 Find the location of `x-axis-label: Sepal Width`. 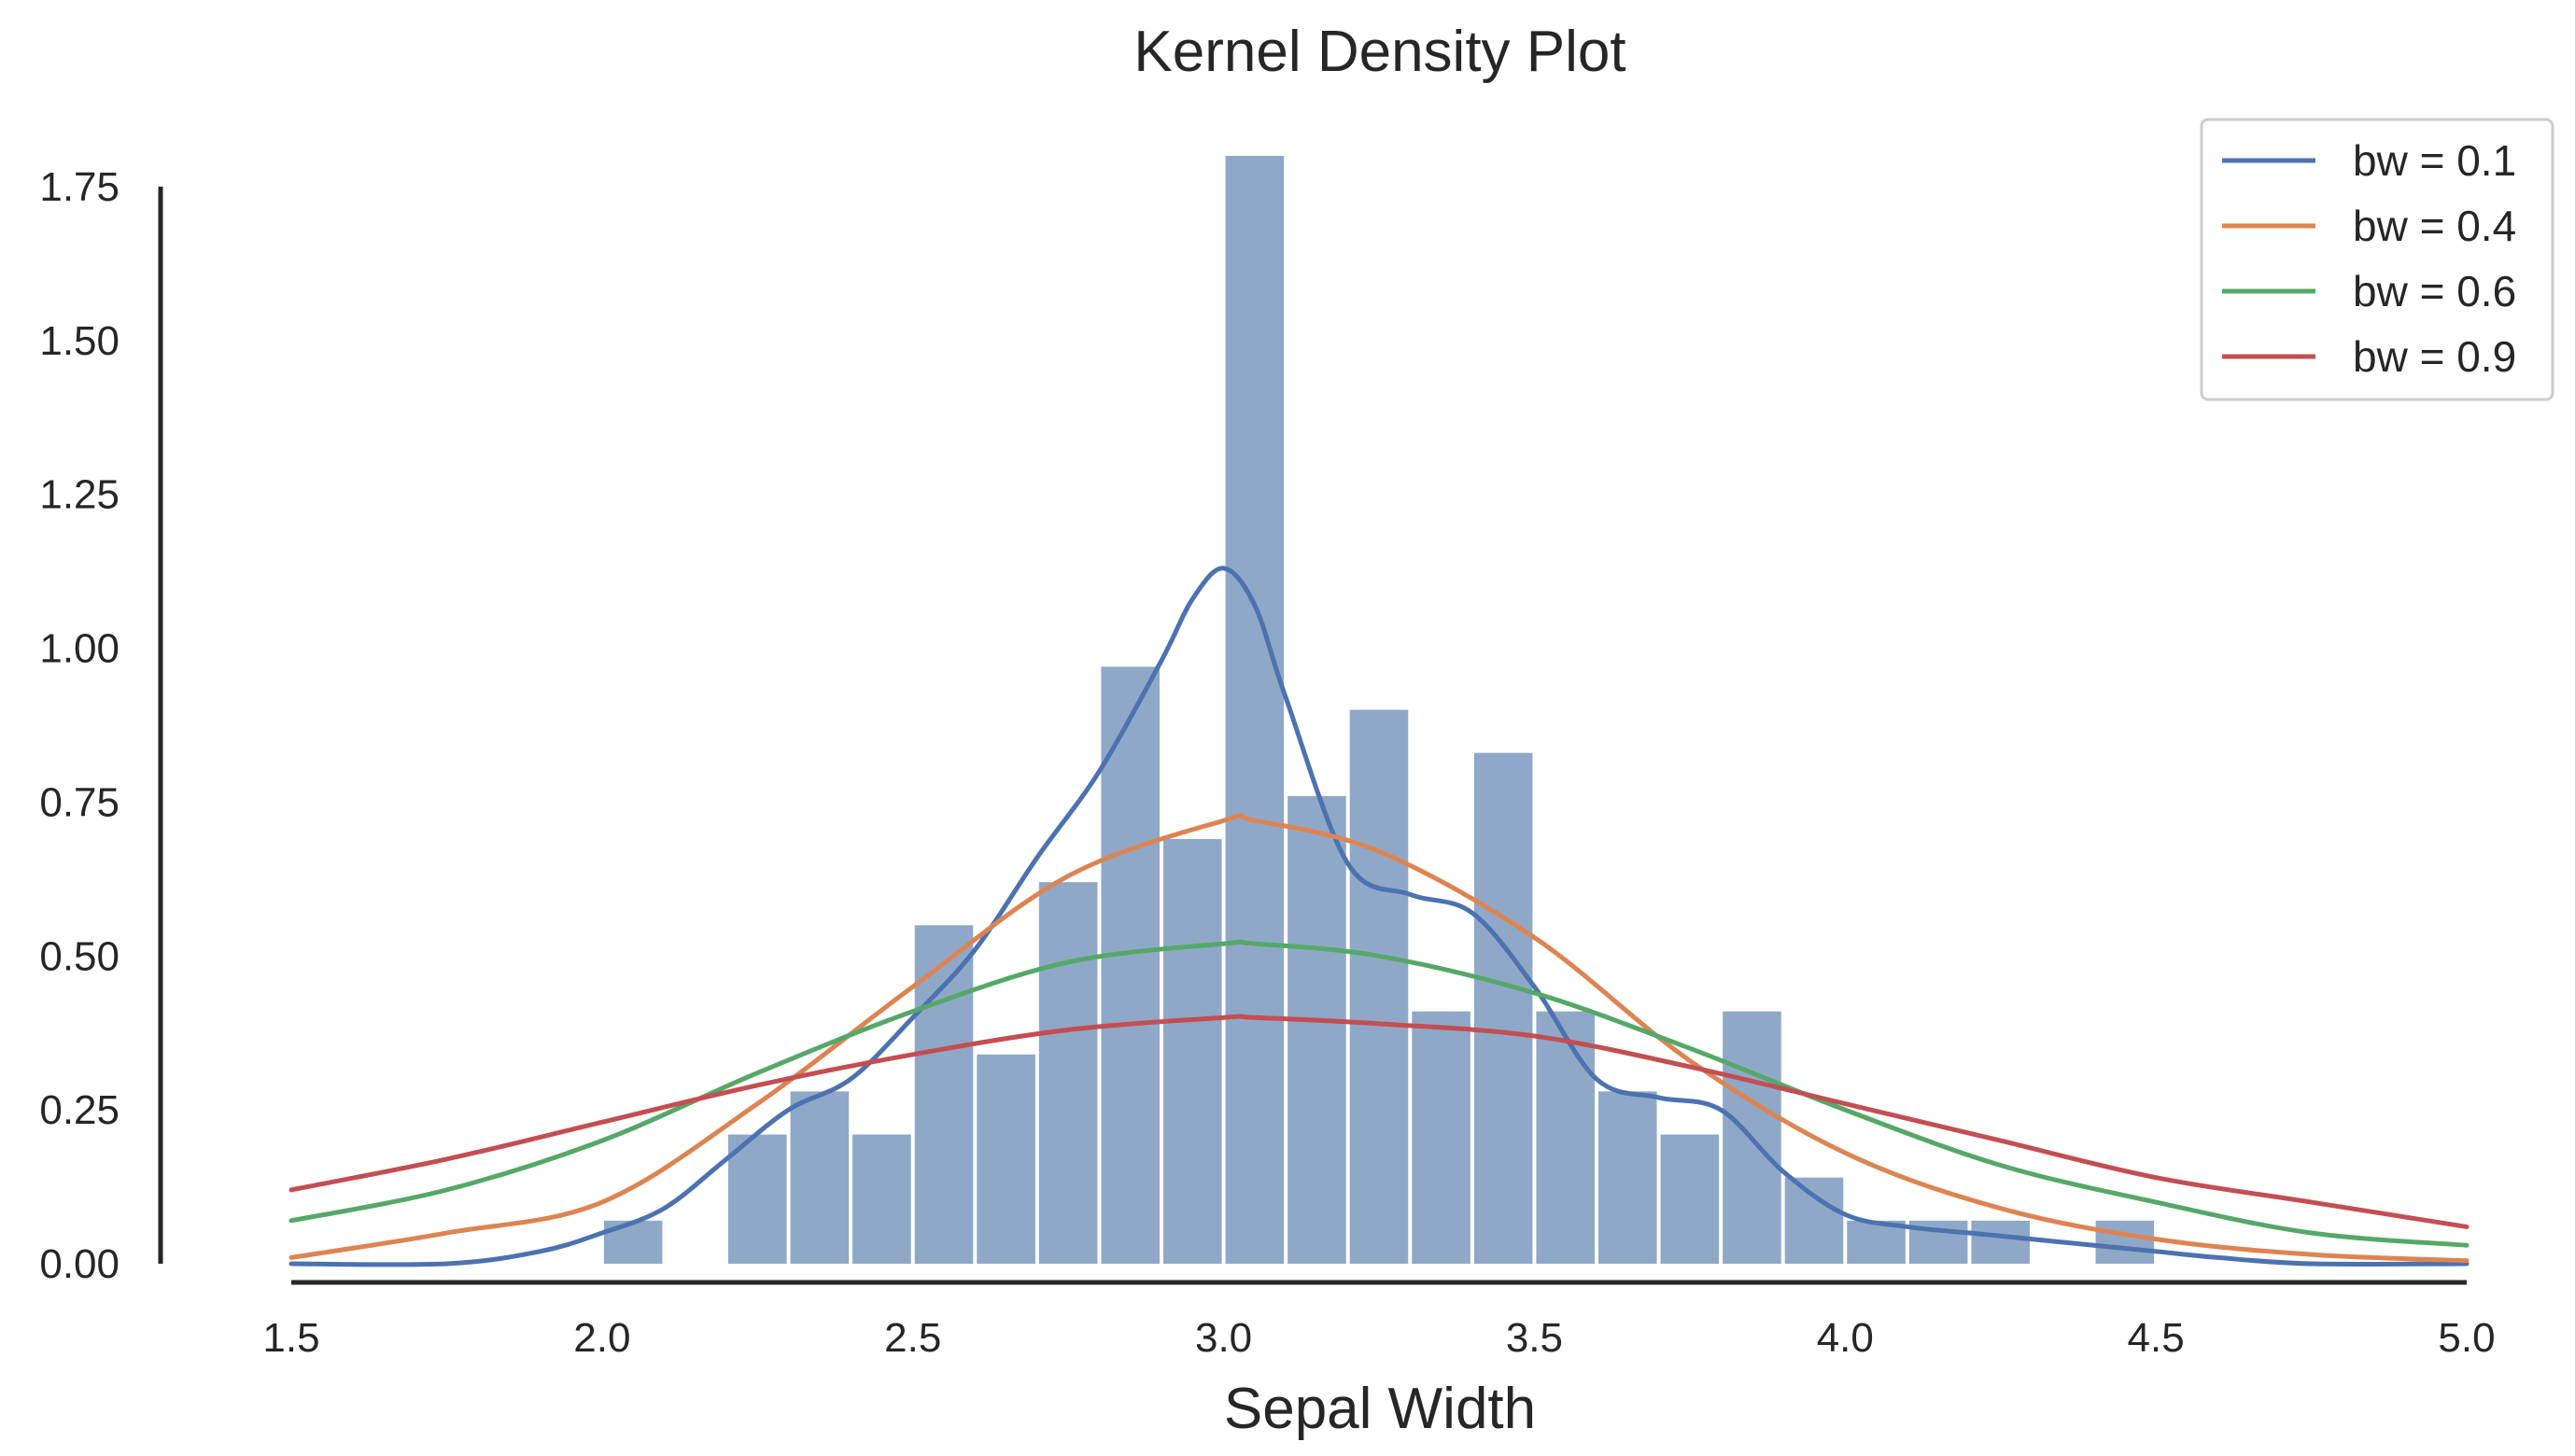

x-axis-label: Sepal Width is located at coordinates (1380, 1409).